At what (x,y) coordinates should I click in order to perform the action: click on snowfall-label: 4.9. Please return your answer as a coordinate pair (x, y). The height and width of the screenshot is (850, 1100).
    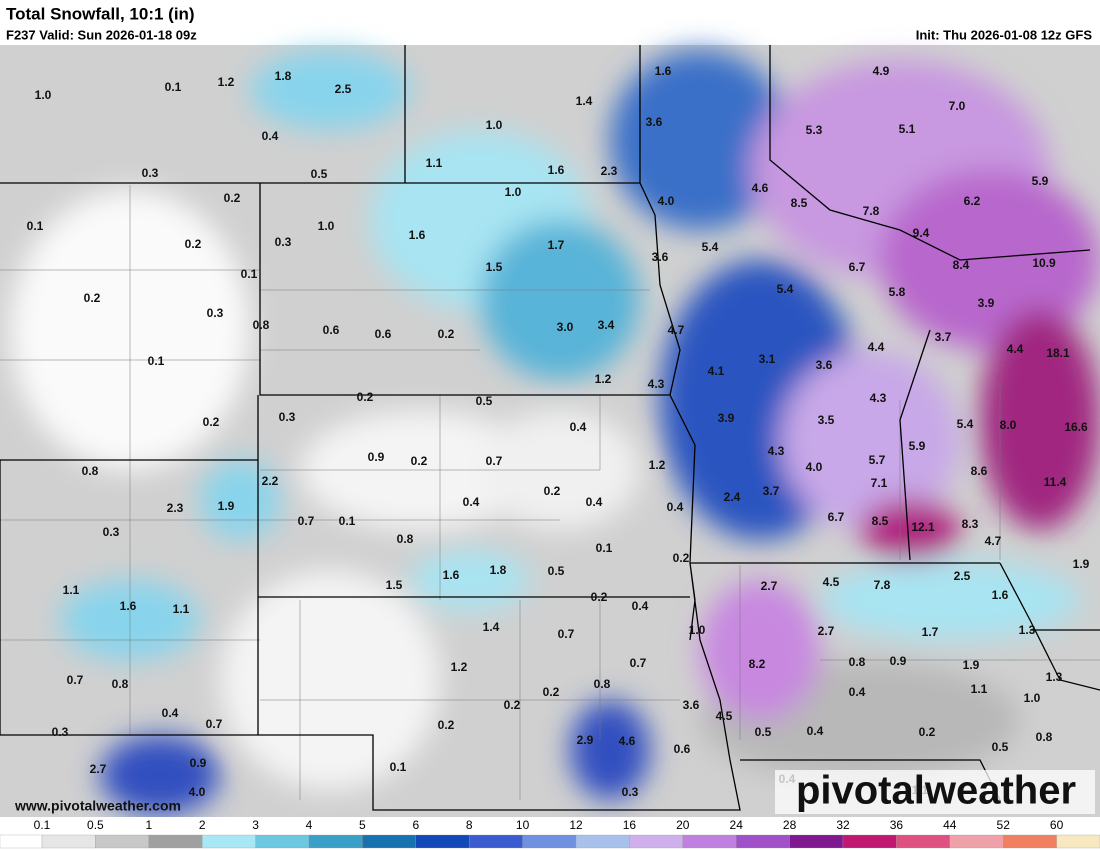
    Looking at the image, I should click on (881, 71).